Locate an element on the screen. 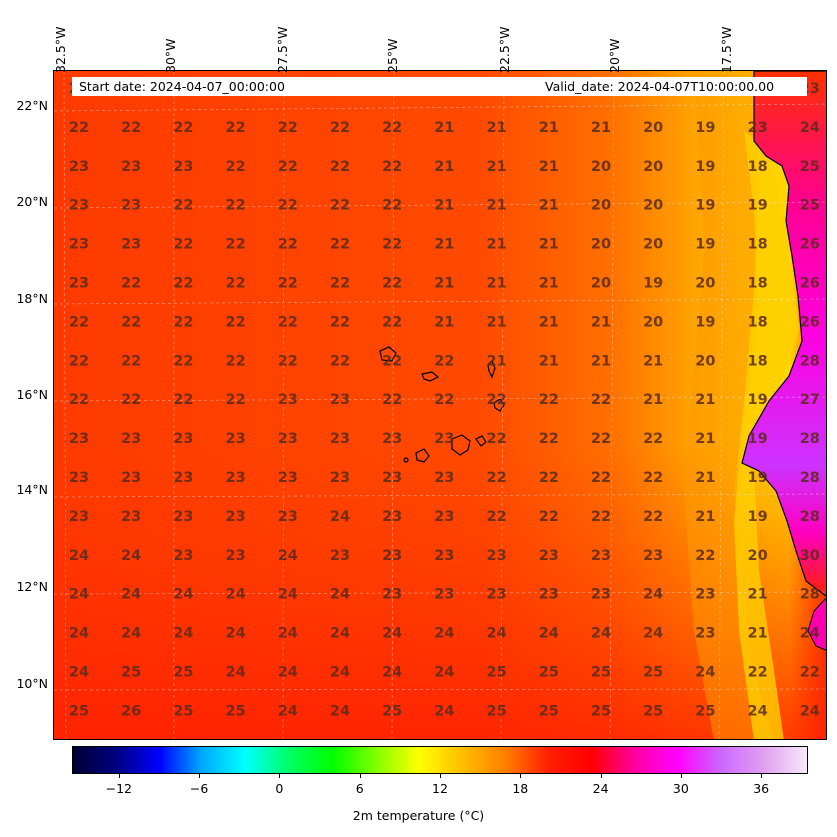 The width and height of the screenshot is (837, 837). lat-label: 16°N is located at coordinates (32, 394).